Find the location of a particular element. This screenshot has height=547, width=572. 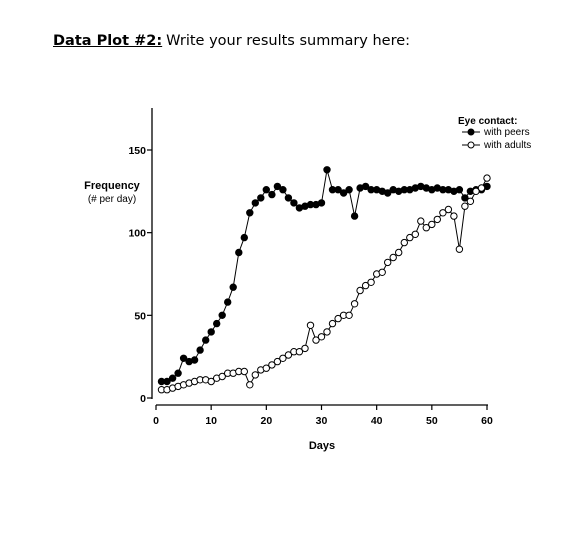

y-tick-label: 150 is located at coordinates (137, 151).